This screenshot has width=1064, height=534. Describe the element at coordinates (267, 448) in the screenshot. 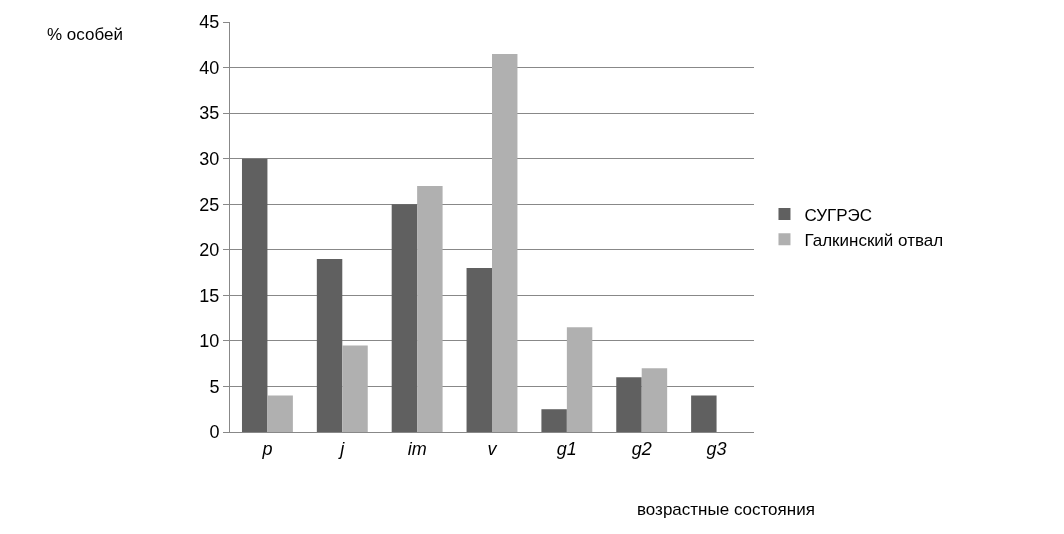

I see `x-tick-label: p` at that location.